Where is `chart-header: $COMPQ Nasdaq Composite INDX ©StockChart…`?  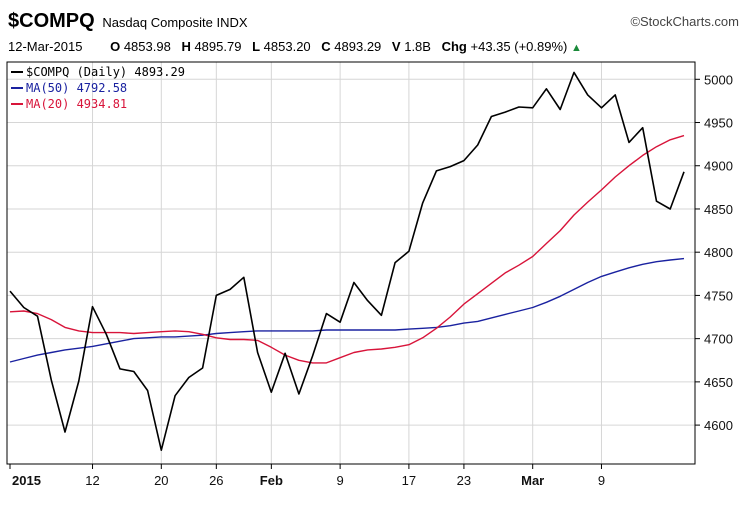
chart-header: $COMPQ Nasdaq Composite INDX ©StockChart… is located at coordinates (374, 29).